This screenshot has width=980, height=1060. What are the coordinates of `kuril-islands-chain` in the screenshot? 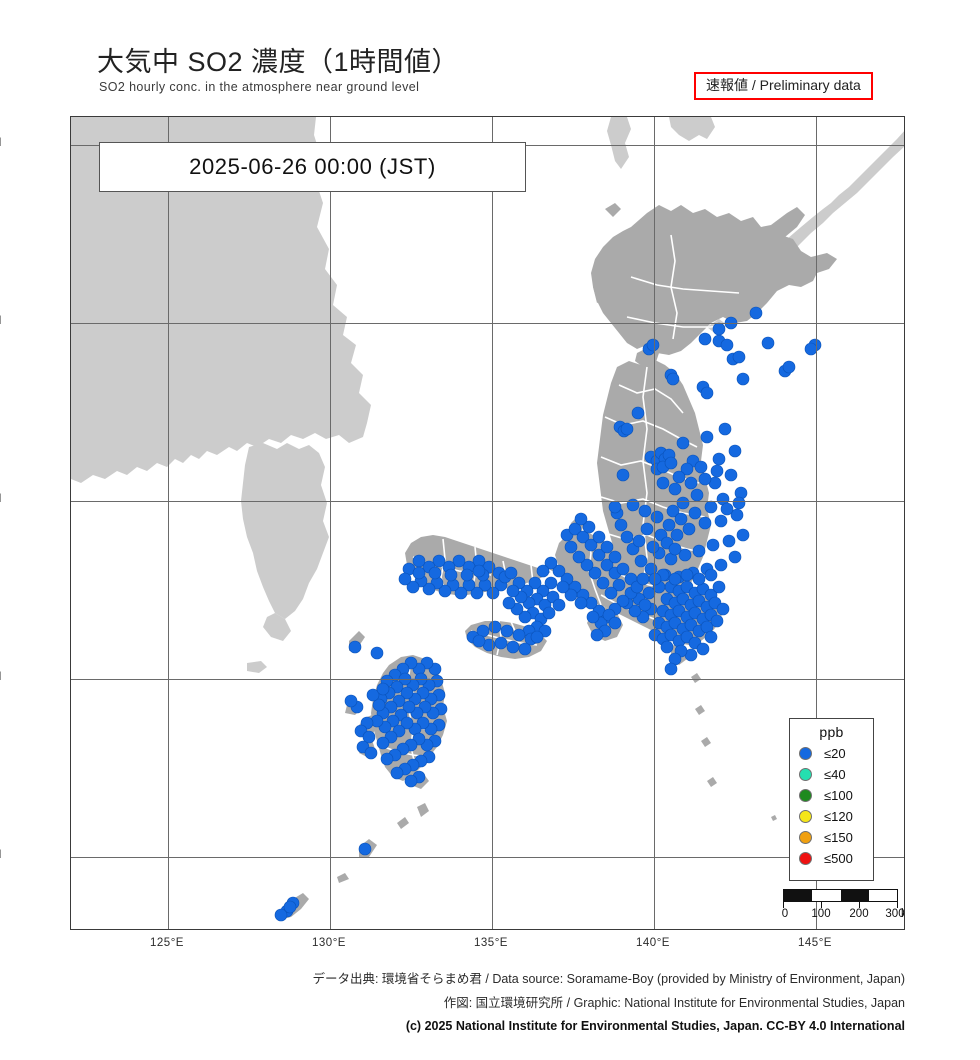 It's located at (837, 200).